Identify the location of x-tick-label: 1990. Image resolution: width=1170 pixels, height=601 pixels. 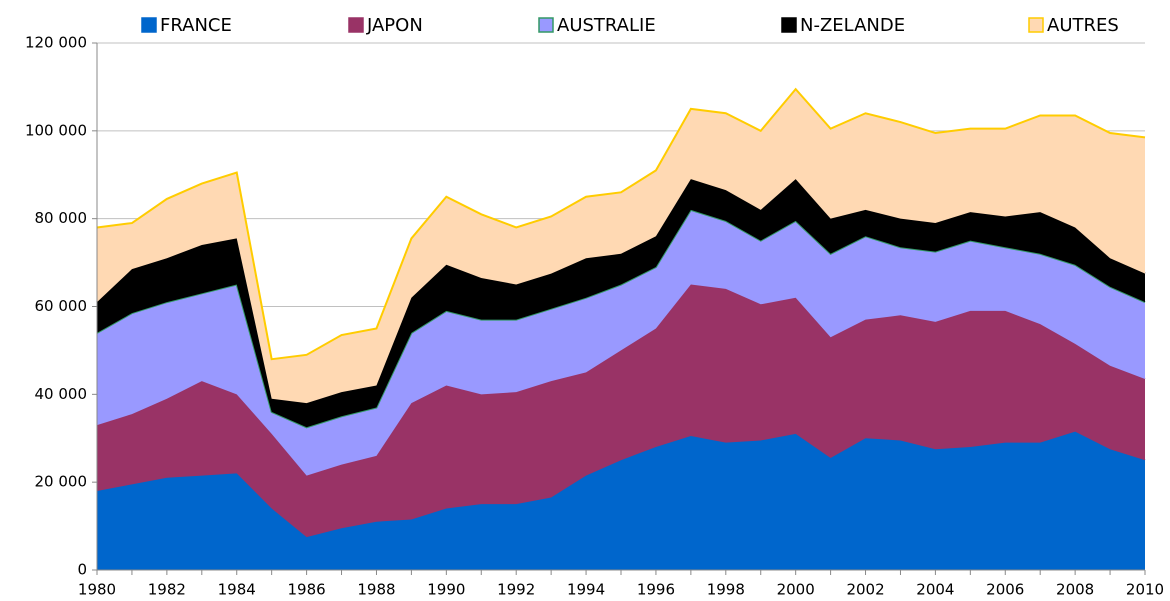
(446, 590).